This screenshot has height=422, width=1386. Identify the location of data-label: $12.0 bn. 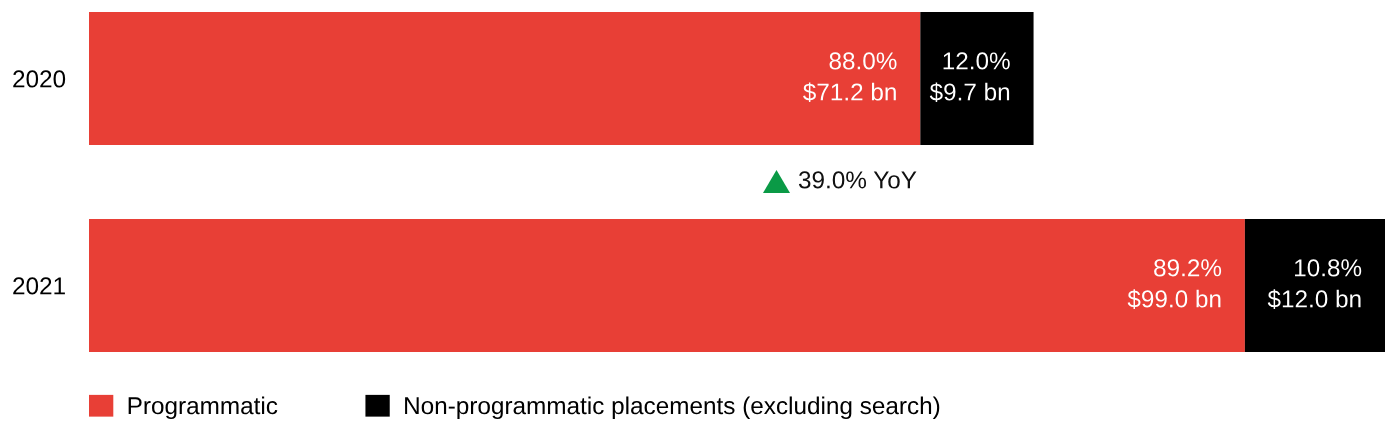
(1314, 299).